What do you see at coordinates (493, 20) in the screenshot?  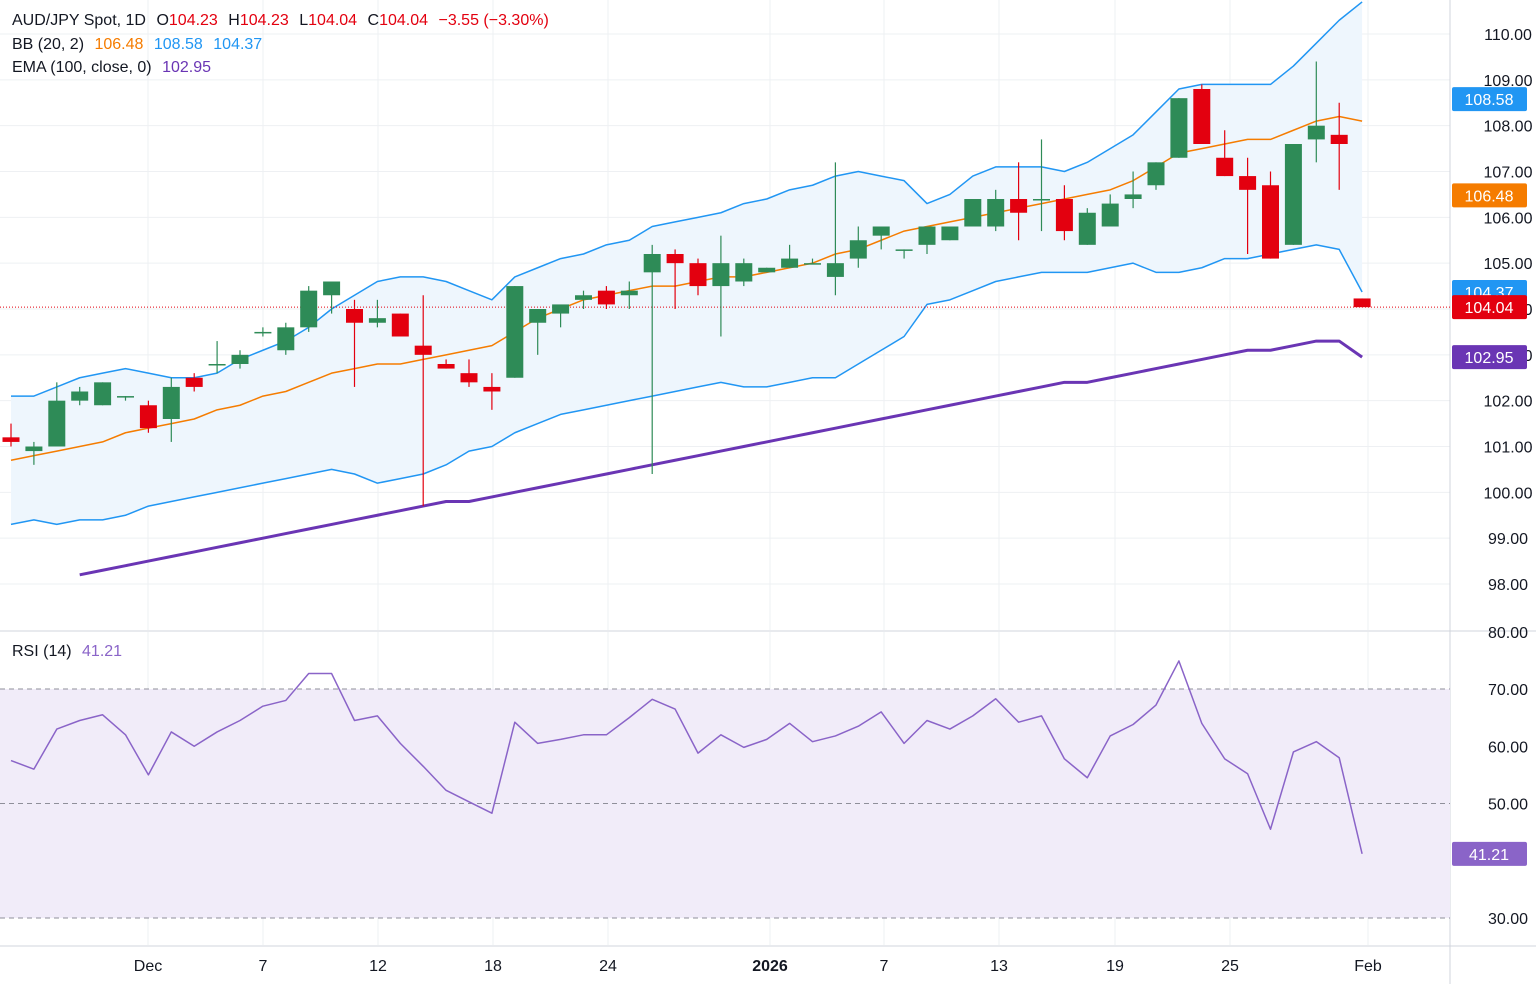 I see `change-value: −3.55 (−3.30%)` at bounding box center [493, 20].